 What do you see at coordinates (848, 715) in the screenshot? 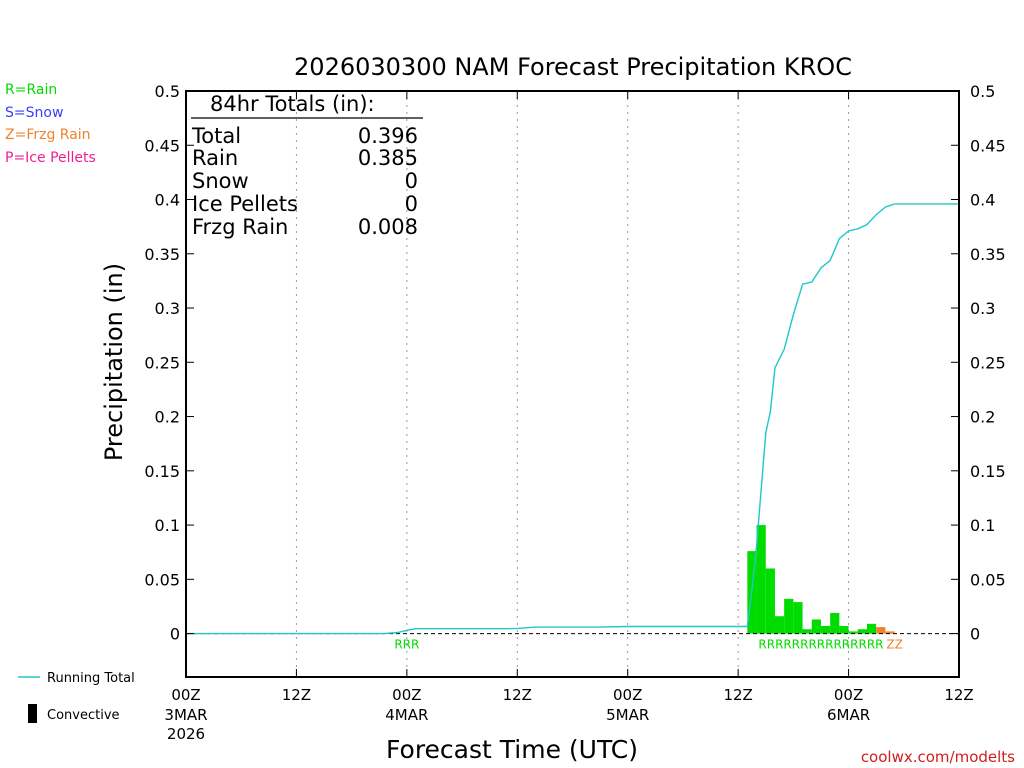
I see `x-tick-date: 6MAR` at bounding box center [848, 715].